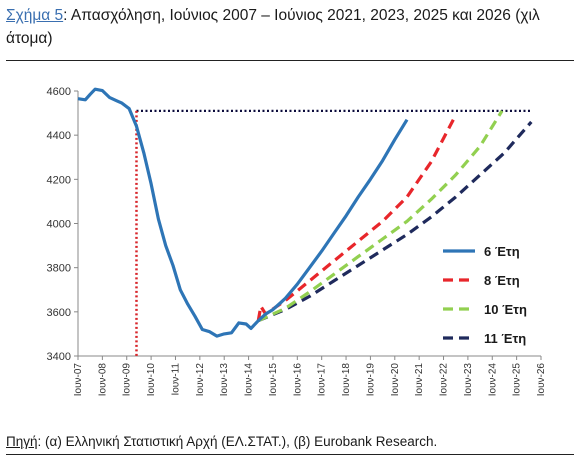  I want to click on y-tick-label: 4000, so click(59, 225).